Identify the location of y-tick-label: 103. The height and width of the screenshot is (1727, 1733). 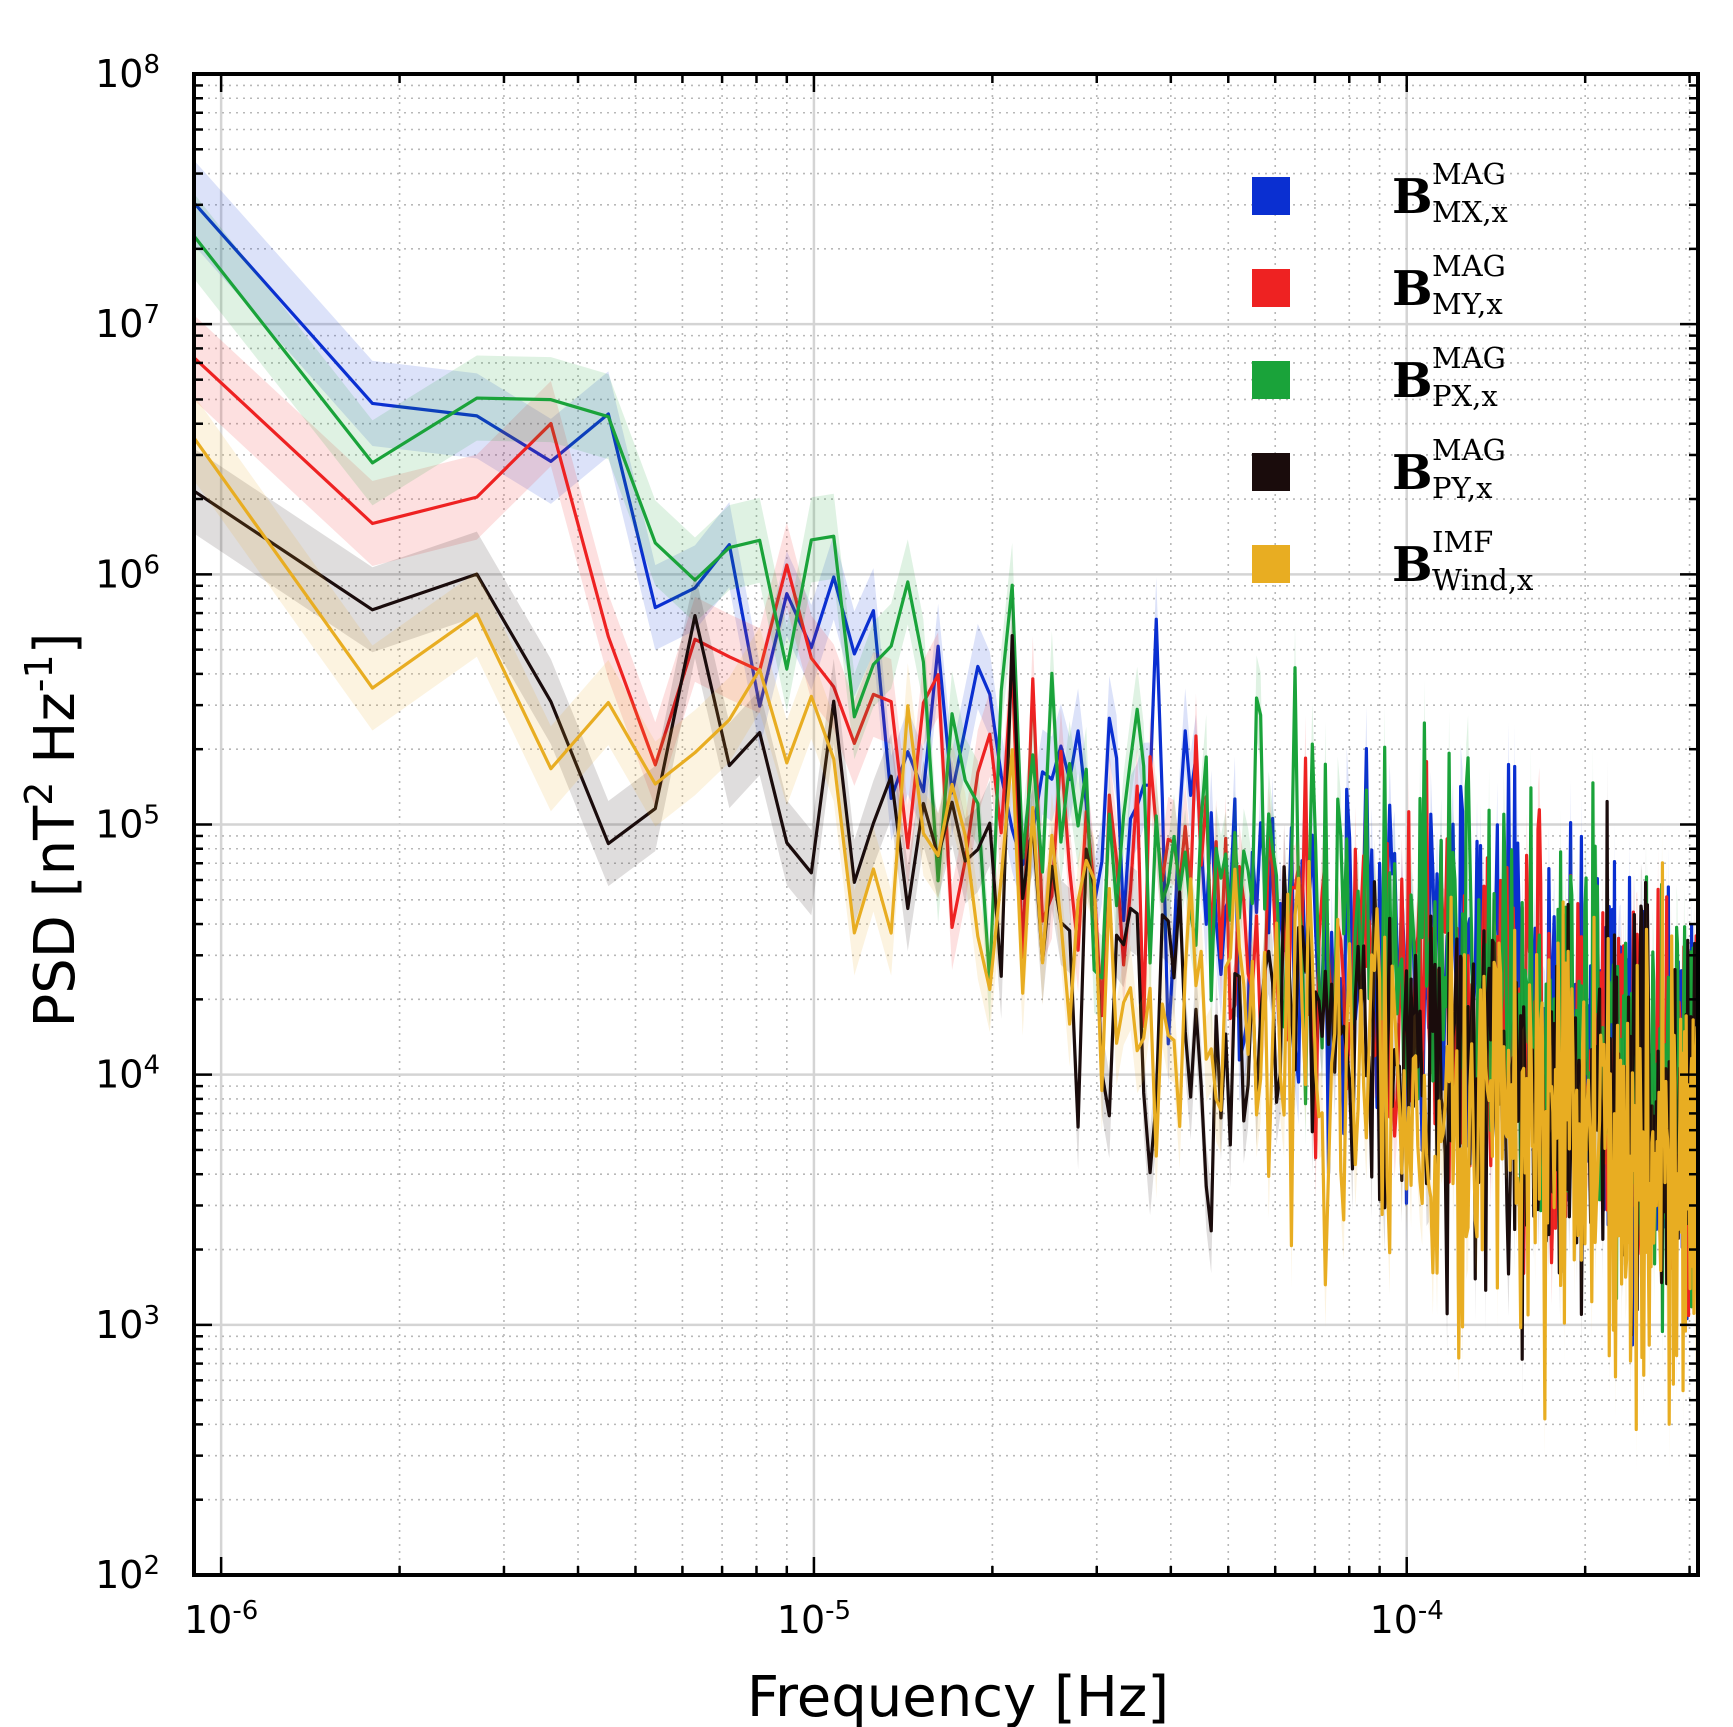
(127, 1324).